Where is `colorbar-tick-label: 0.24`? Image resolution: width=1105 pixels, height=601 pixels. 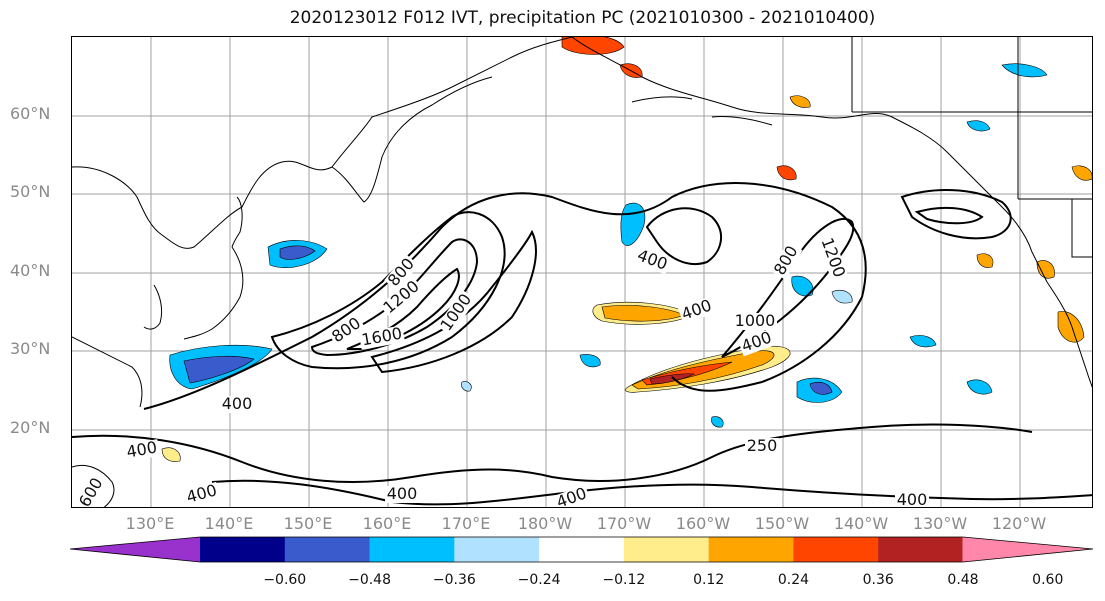 colorbar-tick-label: 0.24 is located at coordinates (793, 580).